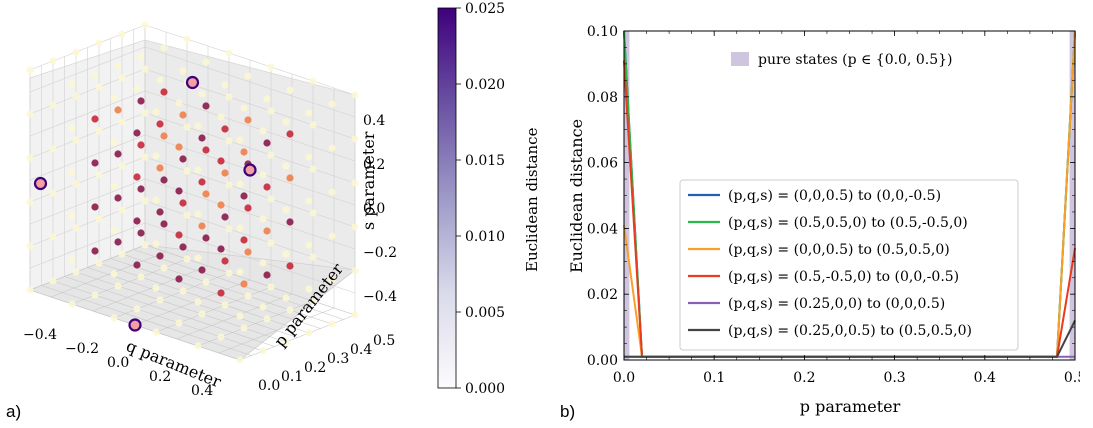  What do you see at coordinates (384, 341) in the screenshot?
I see `p-tick-label: 0.5` at bounding box center [384, 341].